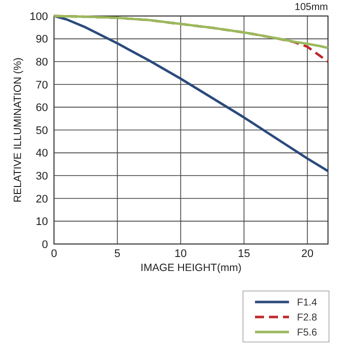  I want to click on x-tick-label: 0, so click(54, 254).